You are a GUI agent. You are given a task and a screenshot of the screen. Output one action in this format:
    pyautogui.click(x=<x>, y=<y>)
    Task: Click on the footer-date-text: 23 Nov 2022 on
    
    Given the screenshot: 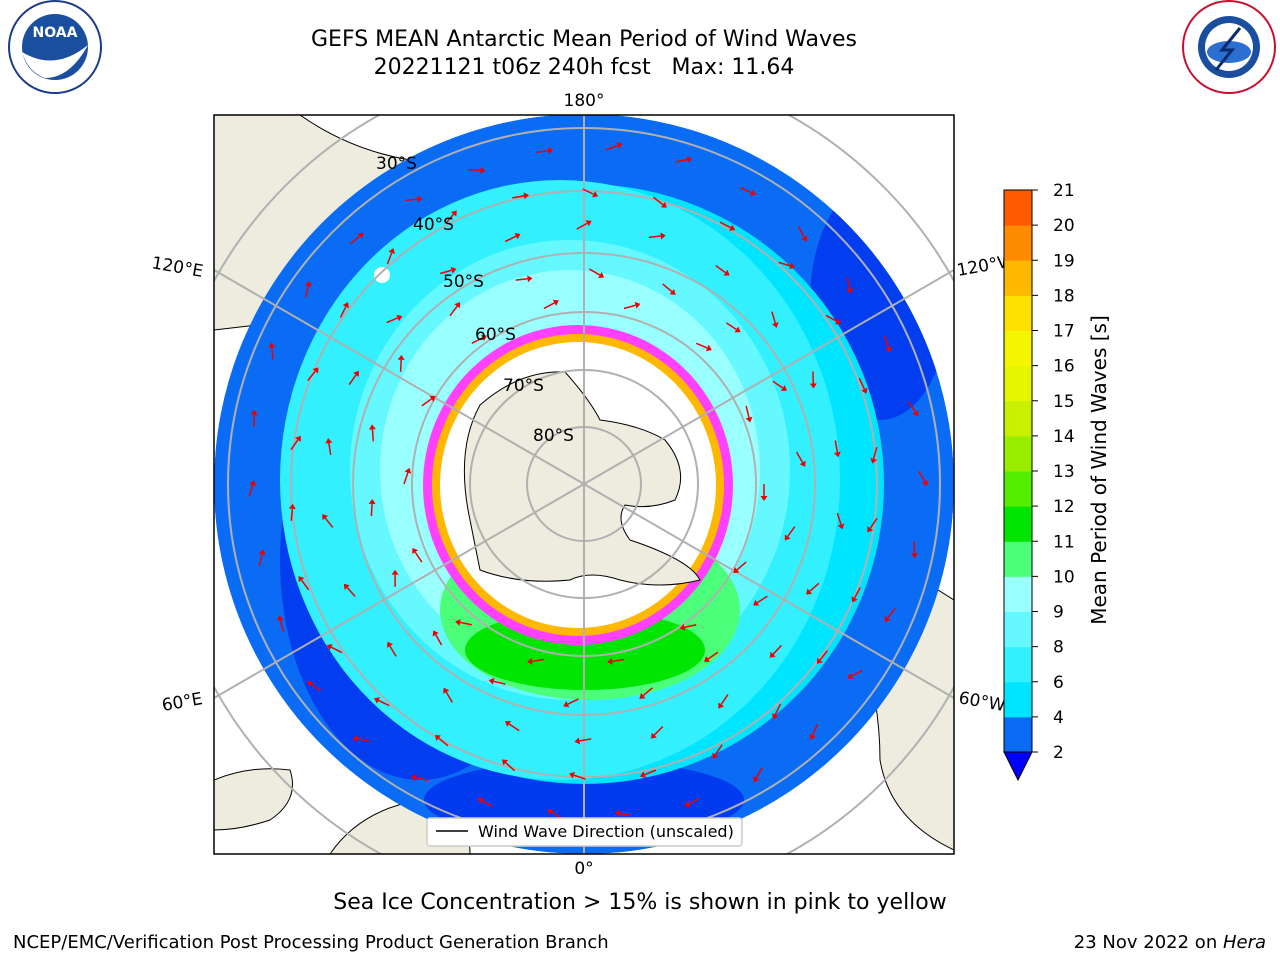 What is the action you would take?
    pyautogui.click(x=1148, y=942)
    